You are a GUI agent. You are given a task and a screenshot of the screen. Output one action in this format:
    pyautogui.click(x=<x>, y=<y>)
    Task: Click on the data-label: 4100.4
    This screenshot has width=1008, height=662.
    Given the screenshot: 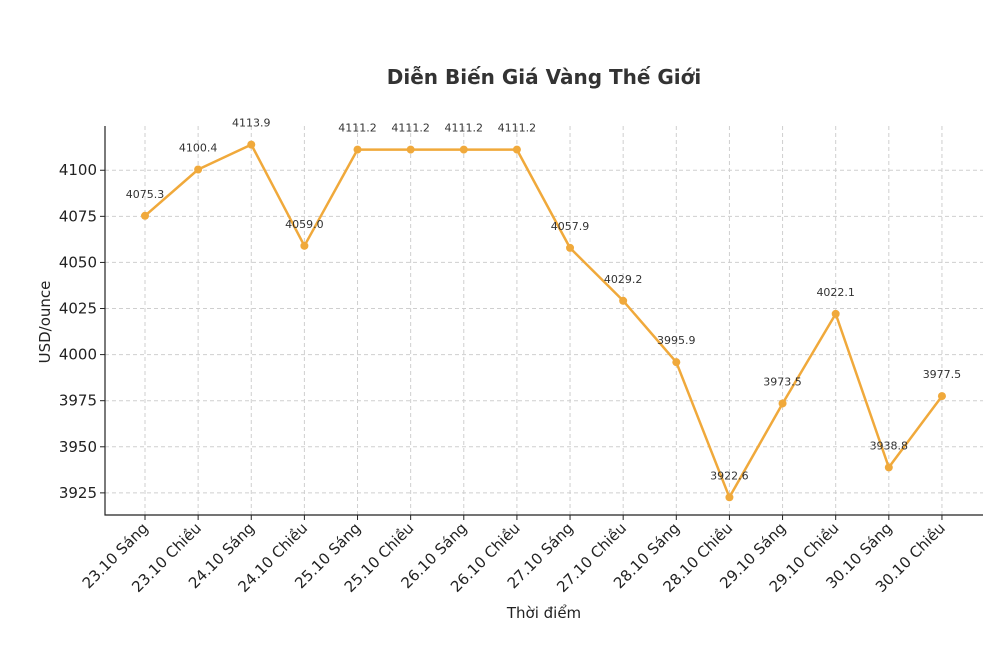 What is the action you would take?
    pyautogui.click(x=198, y=148)
    